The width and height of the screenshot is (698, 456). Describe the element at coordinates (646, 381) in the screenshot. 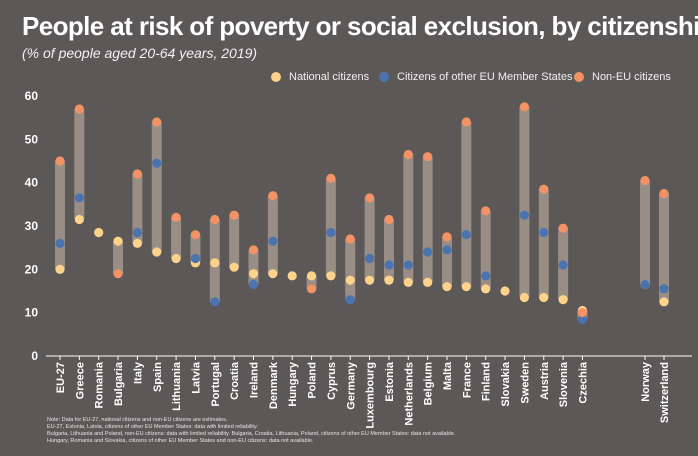

I see `x-tick-label: Norway` at that location.